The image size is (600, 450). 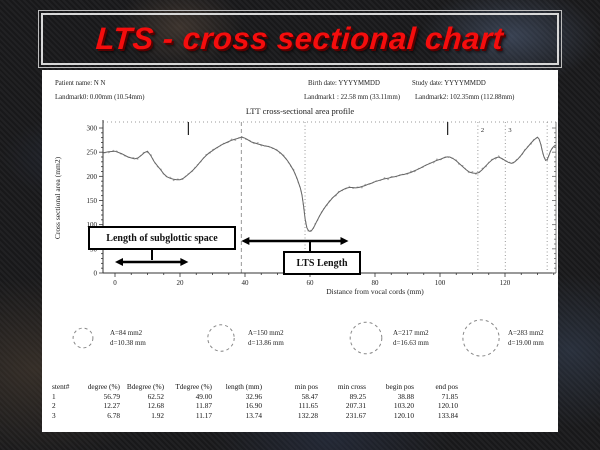 What do you see at coordinates (54, 405) in the screenshot?
I see `table-cell: 2` at bounding box center [54, 405].